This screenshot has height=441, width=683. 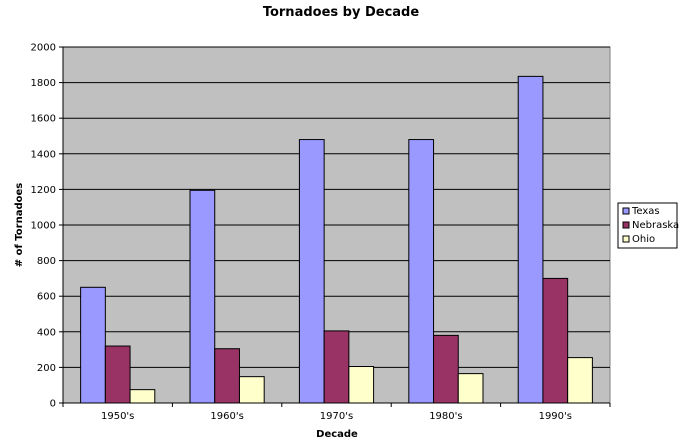 What do you see at coordinates (337, 434) in the screenshot?
I see `x-axis-title: Decade` at bounding box center [337, 434].